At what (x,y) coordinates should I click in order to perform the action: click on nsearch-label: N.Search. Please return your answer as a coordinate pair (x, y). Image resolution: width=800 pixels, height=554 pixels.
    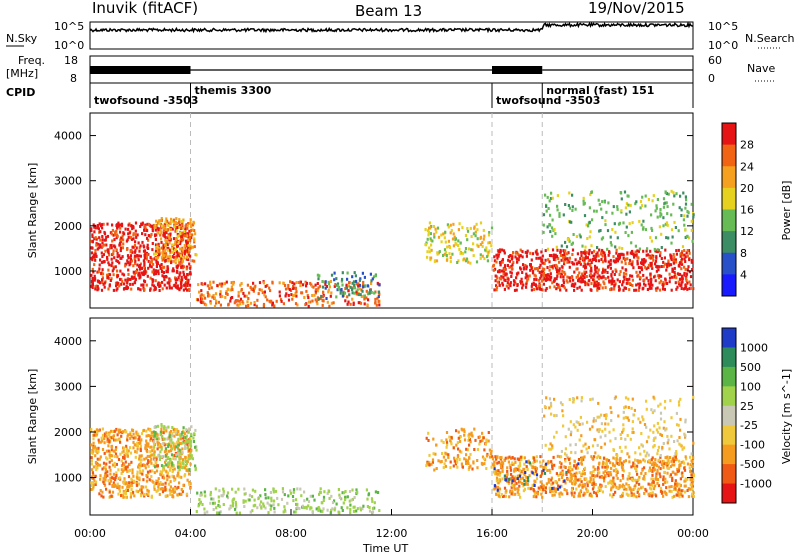
    Looking at the image, I should click on (770, 38).